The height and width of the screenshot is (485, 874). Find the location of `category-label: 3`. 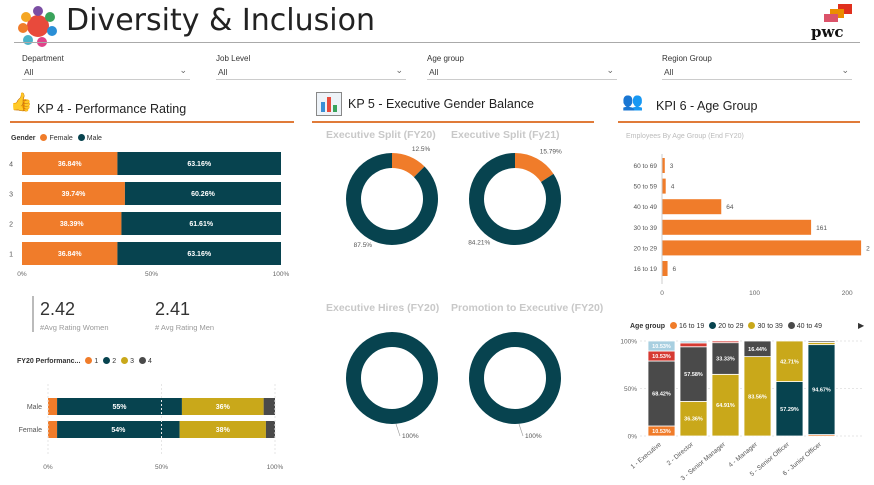

category-label: 3 is located at coordinates (11, 195).